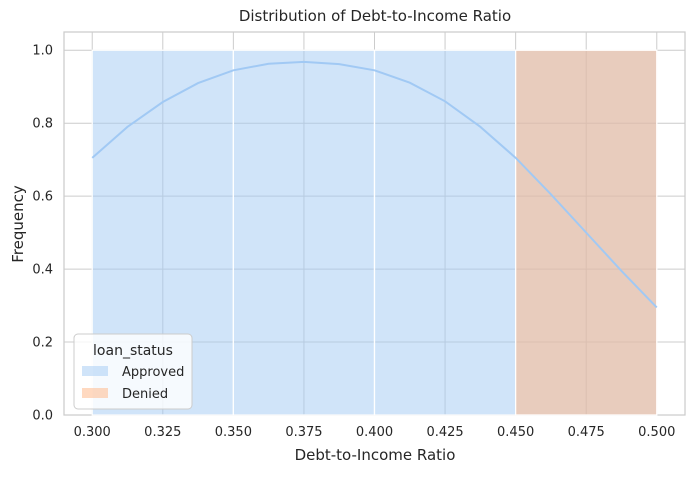 Image resolution: width=695 pixels, height=477 pixels. Describe the element at coordinates (586, 432) in the screenshot. I see `x-tick-label-7: 0.475` at that location.